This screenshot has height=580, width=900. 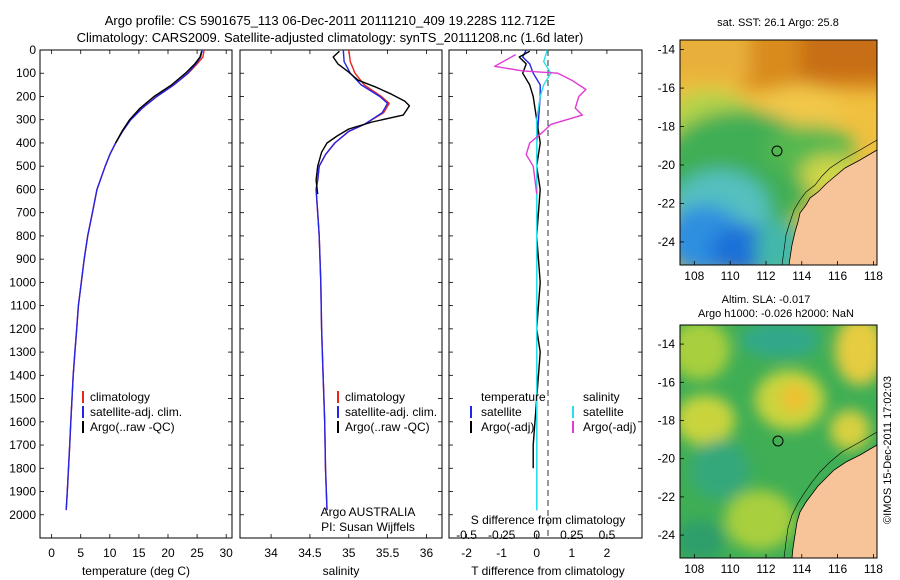 I want to click on legend-label-salinity-argo: Argo(-adj), so click(x=609, y=427).